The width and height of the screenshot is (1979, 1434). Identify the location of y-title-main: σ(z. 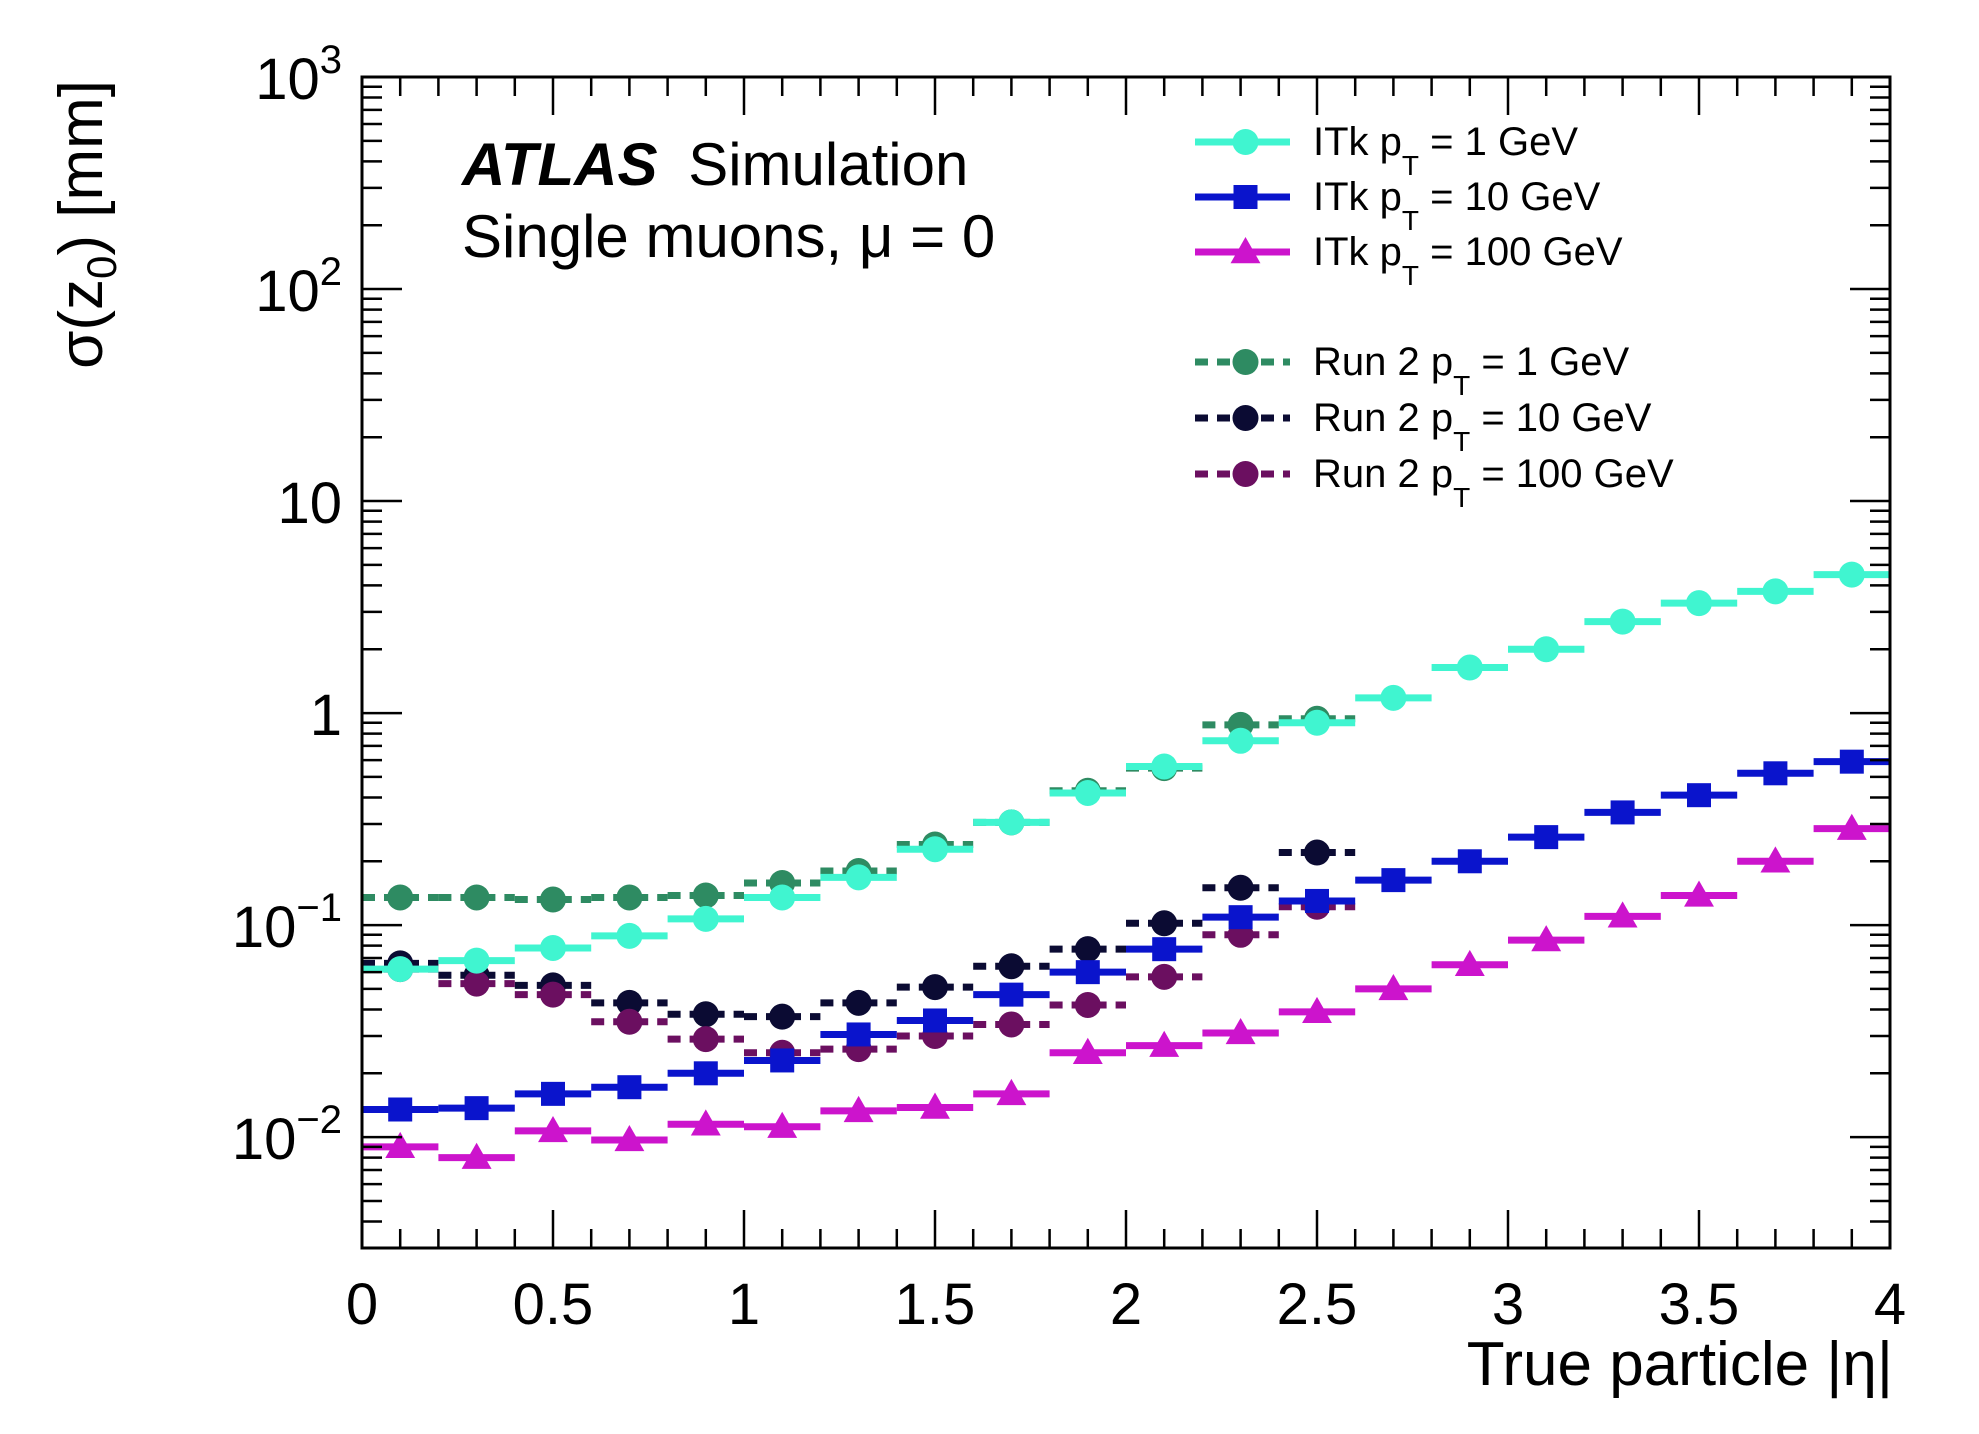
(81, 324).